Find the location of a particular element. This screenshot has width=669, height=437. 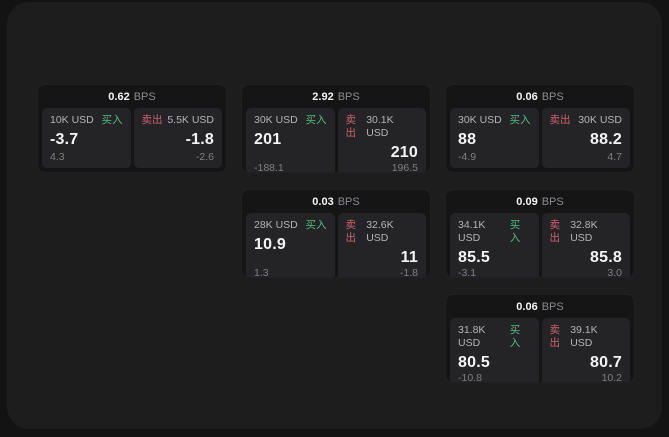

bps-header: 0.62 BPS is located at coordinates (132, 95).